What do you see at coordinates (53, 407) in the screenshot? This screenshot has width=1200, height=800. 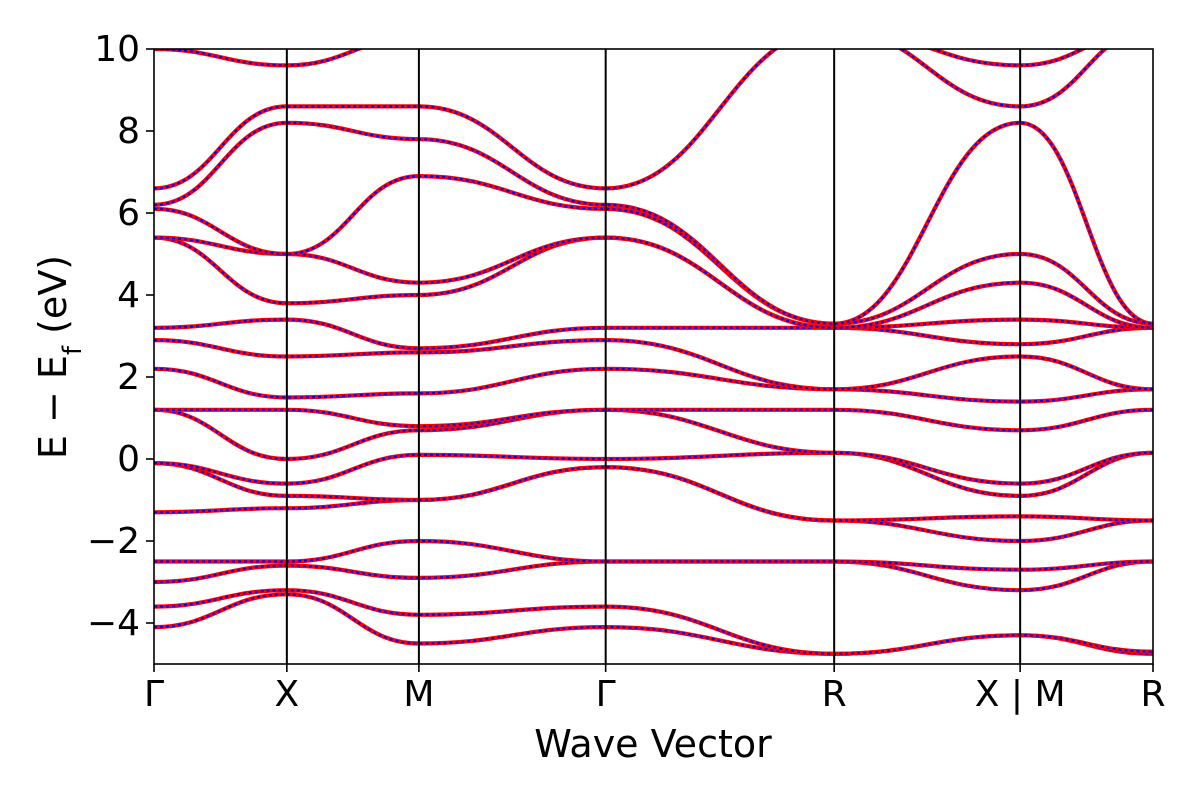 I see `y-axis-label-main: E − E` at bounding box center [53, 407].